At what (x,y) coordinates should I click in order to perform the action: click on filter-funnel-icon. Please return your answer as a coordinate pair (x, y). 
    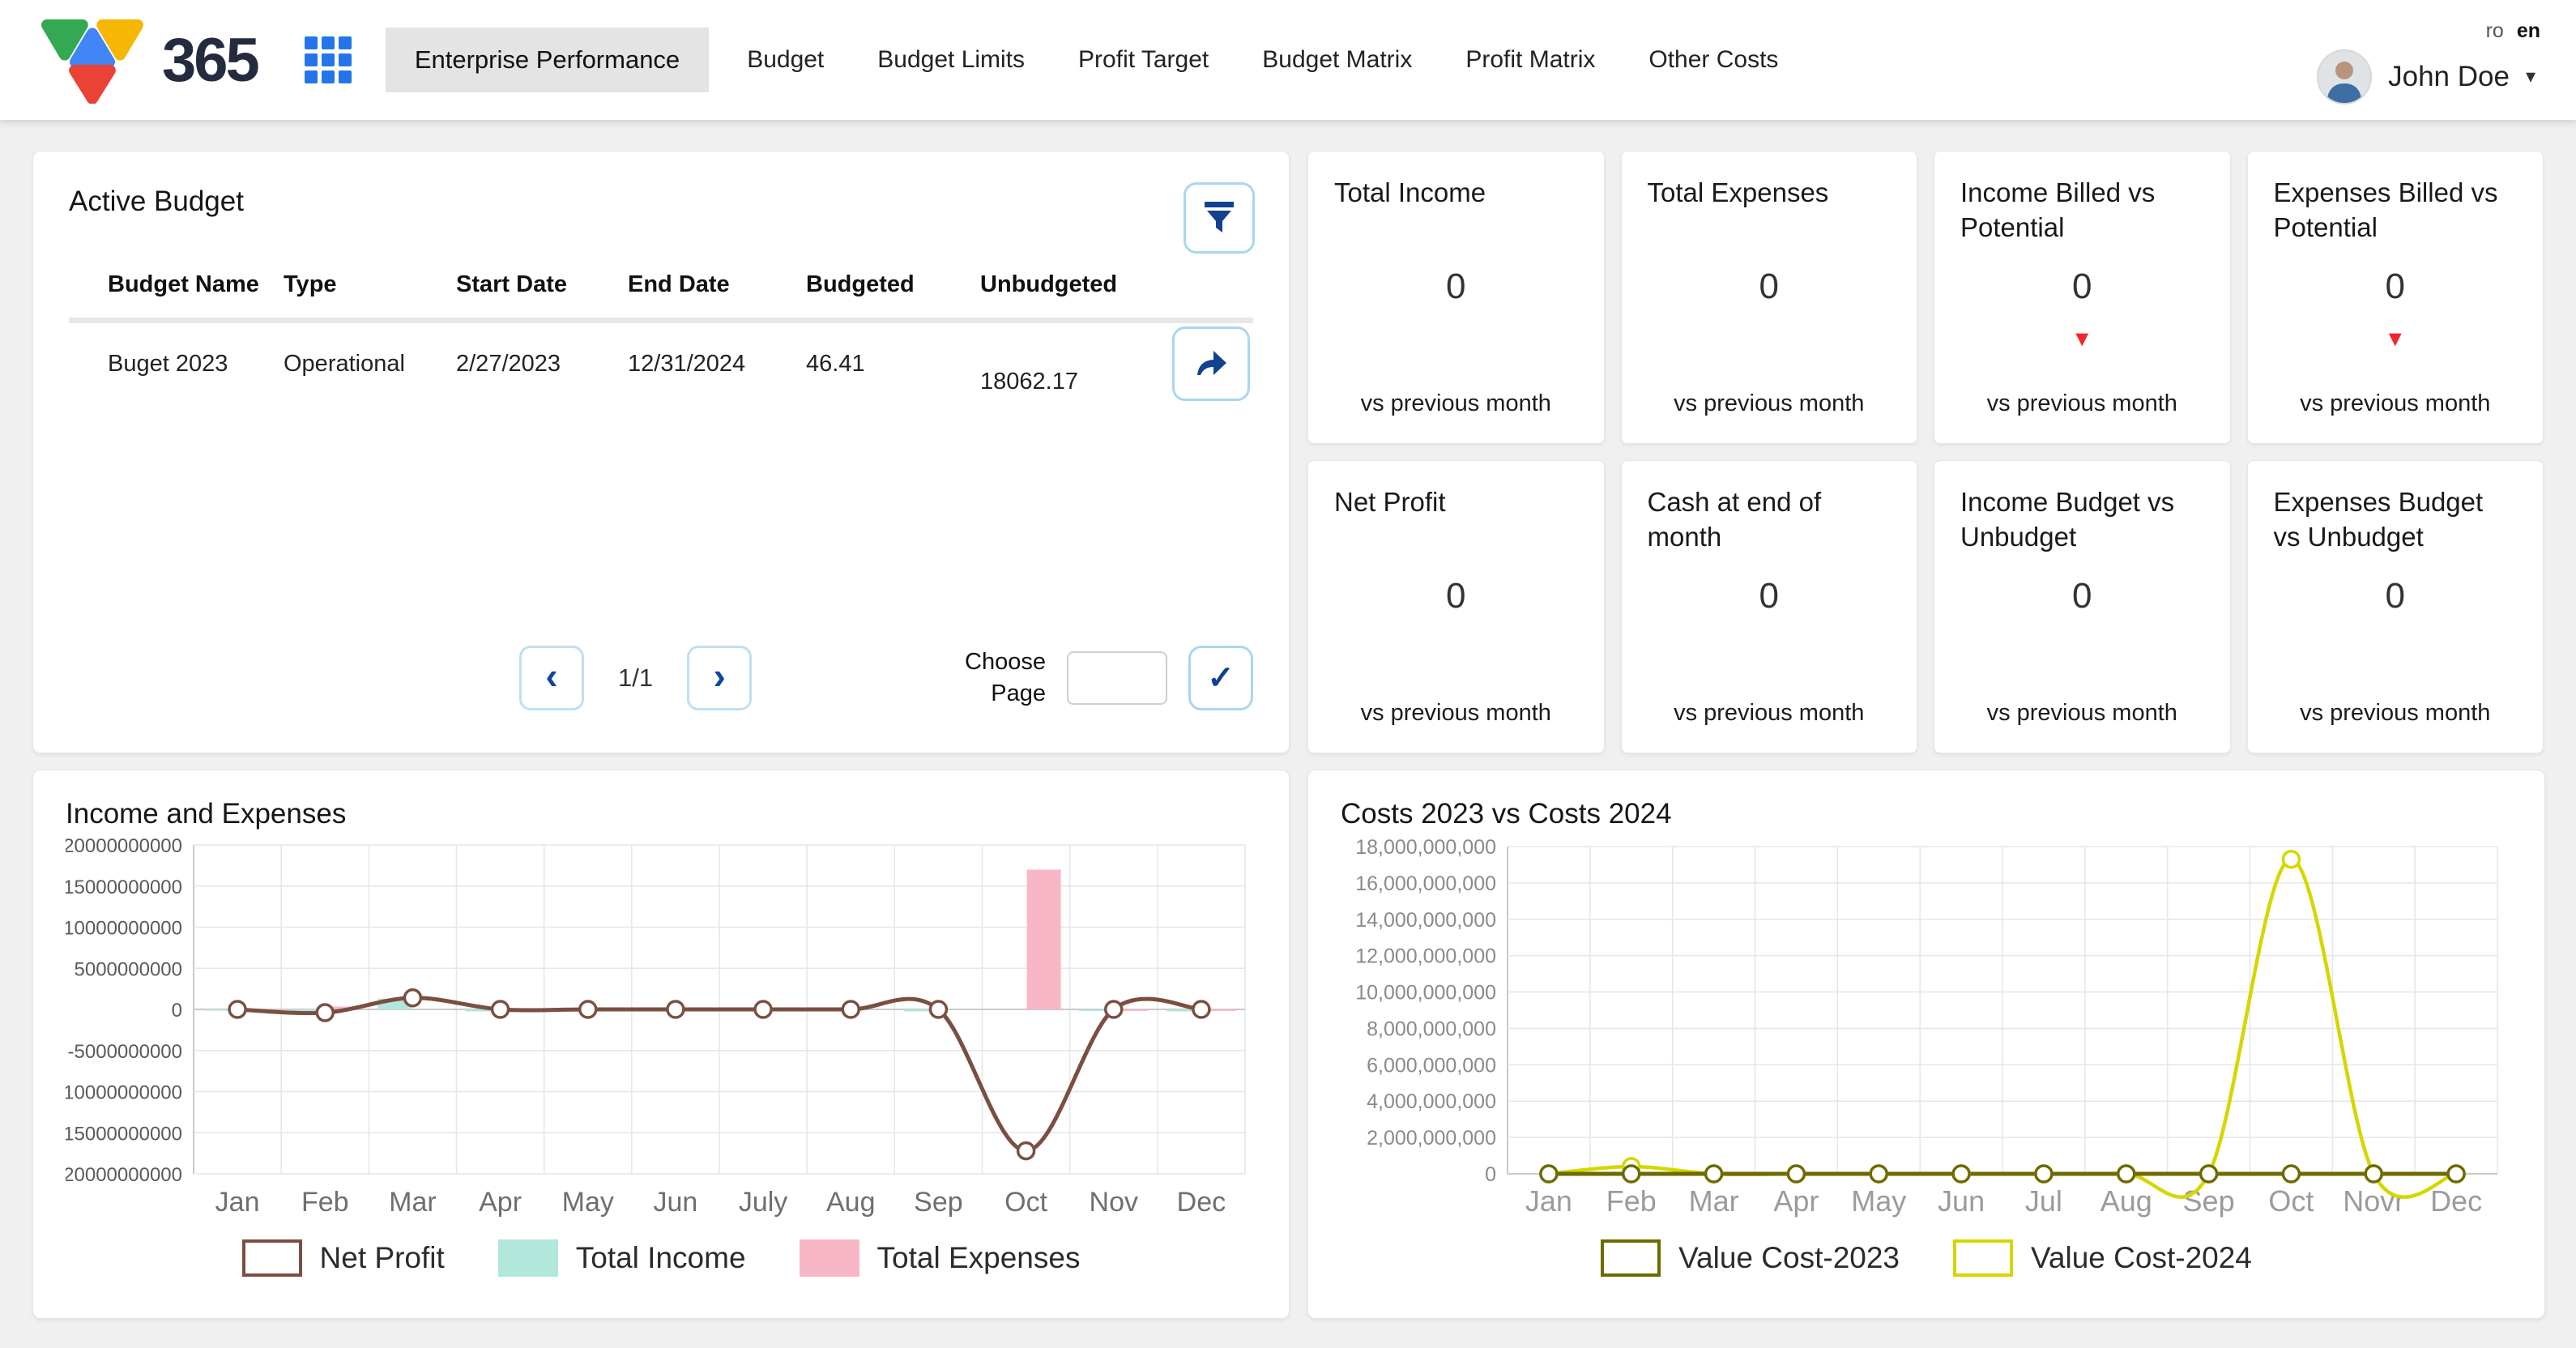
    Looking at the image, I should click on (1219, 218).